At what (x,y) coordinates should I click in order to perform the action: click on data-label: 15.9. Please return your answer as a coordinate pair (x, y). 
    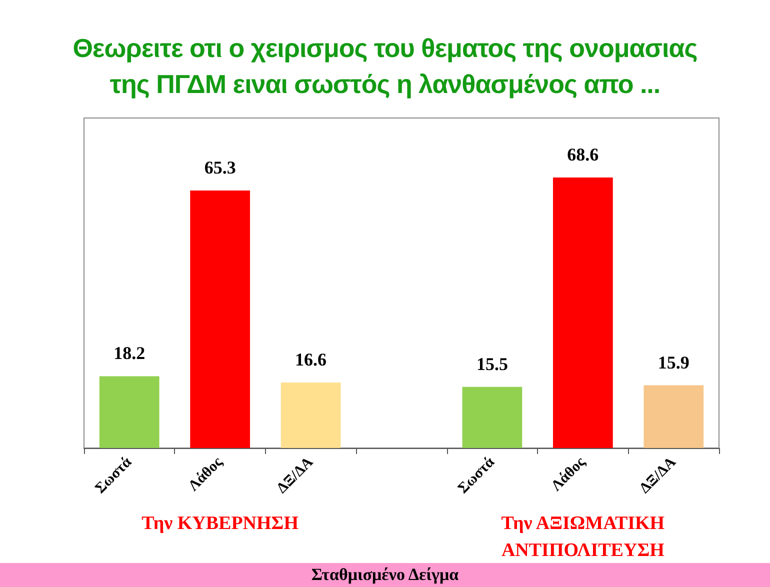
    Looking at the image, I should click on (674, 362).